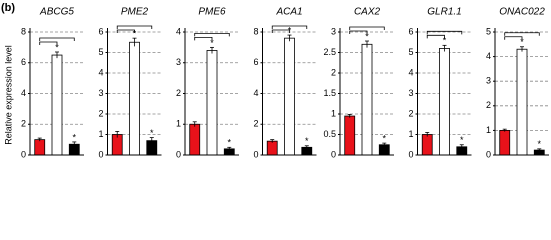 This screenshot has width=551, height=240. What do you see at coordinates (329, 134) in the screenshot?
I see `y-tick-label: 0.5` at bounding box center [329, 134].